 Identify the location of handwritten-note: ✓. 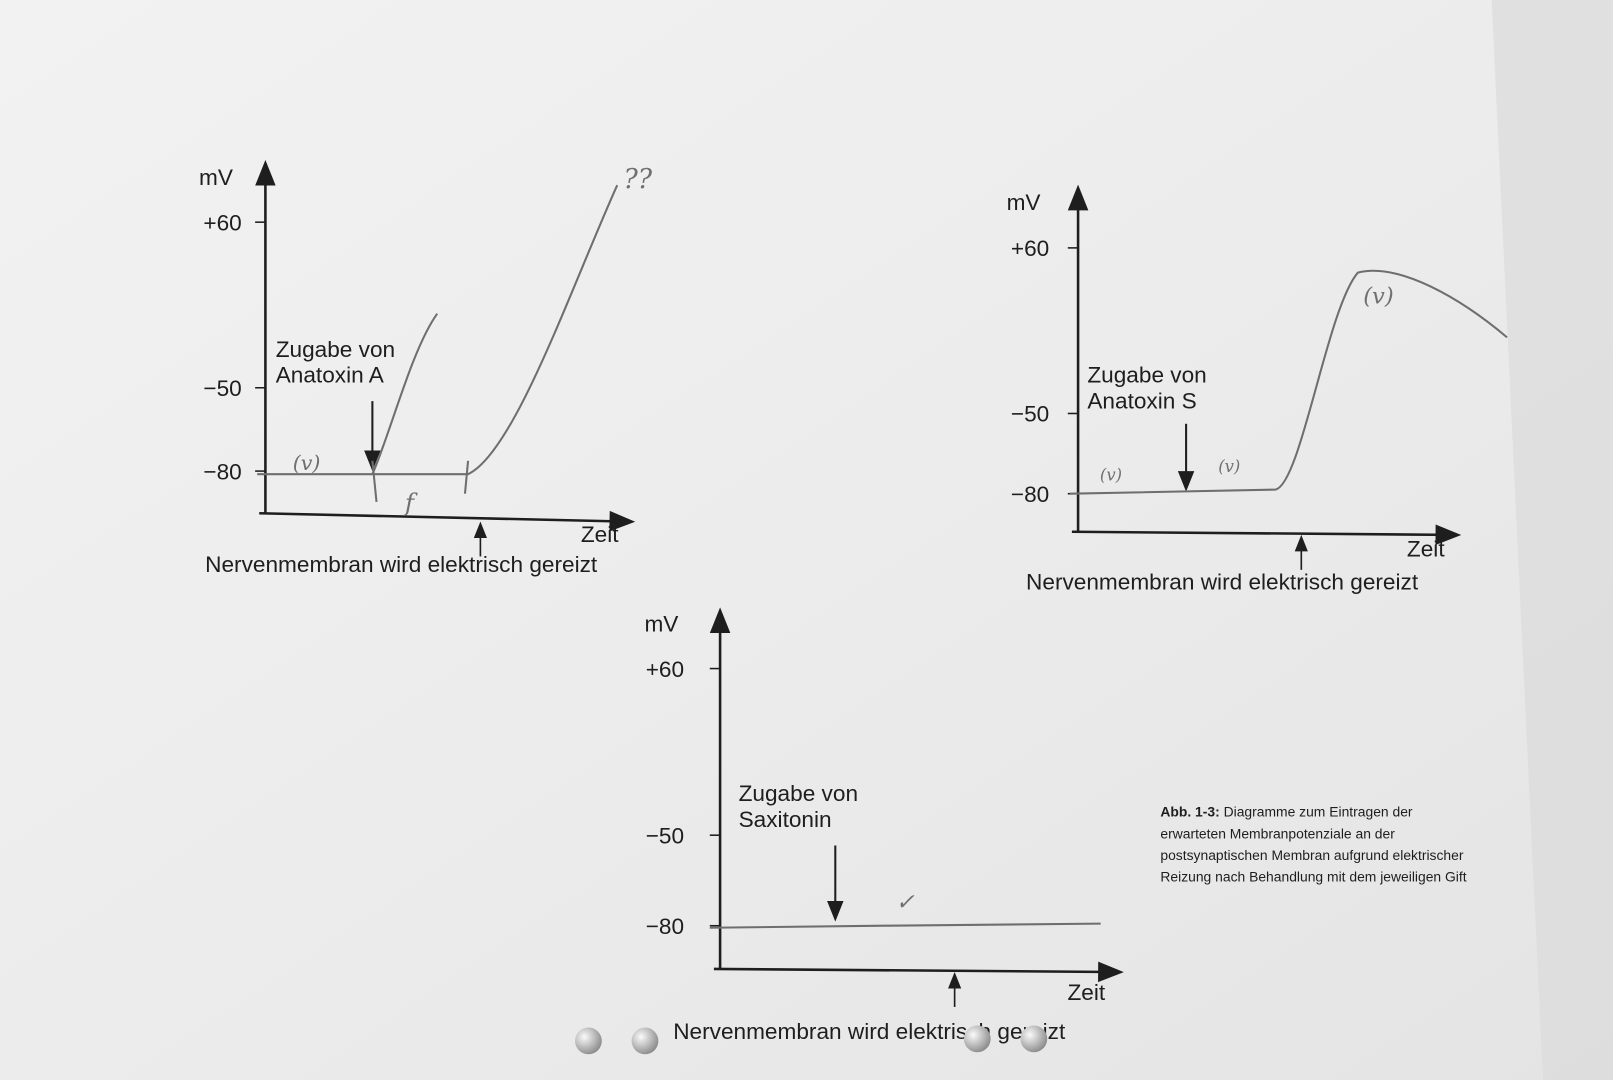
(905, 902).